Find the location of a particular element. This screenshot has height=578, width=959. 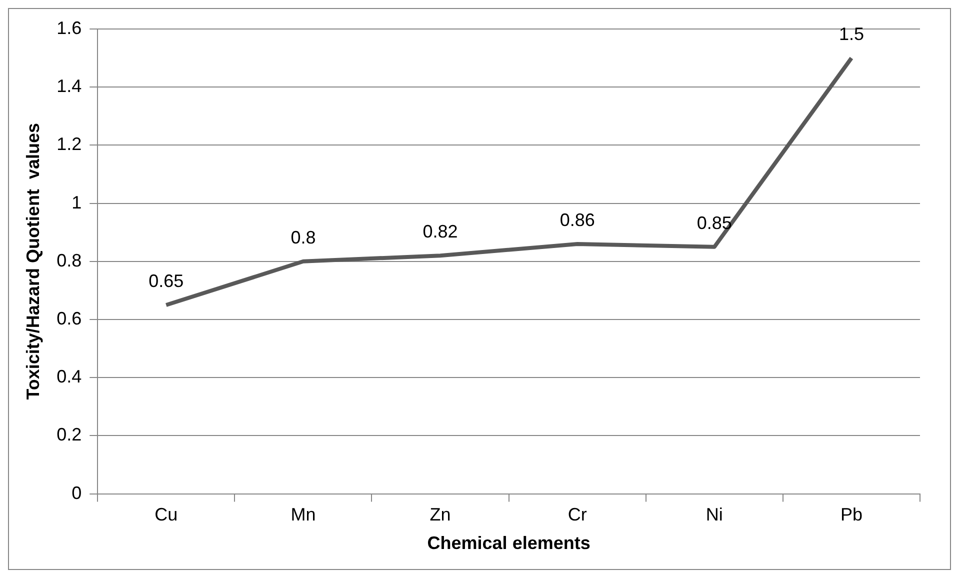

y-axis-title: Toxicity/Hazard Quotient values is located at coordinates (32, 261).